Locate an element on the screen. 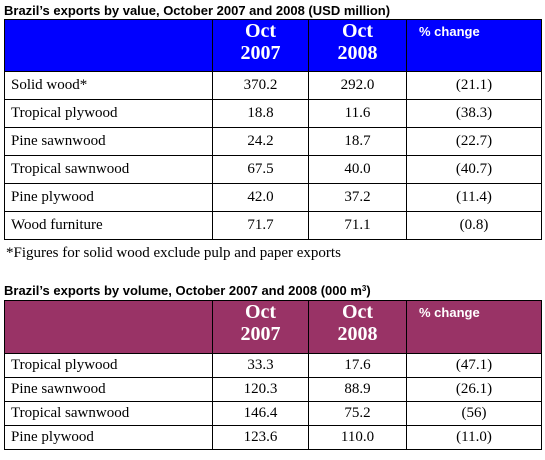 The image size is (545, 460). table-row: Wood furniture 71.7 71.1 (0.8) is located at coordinates (273, 225).